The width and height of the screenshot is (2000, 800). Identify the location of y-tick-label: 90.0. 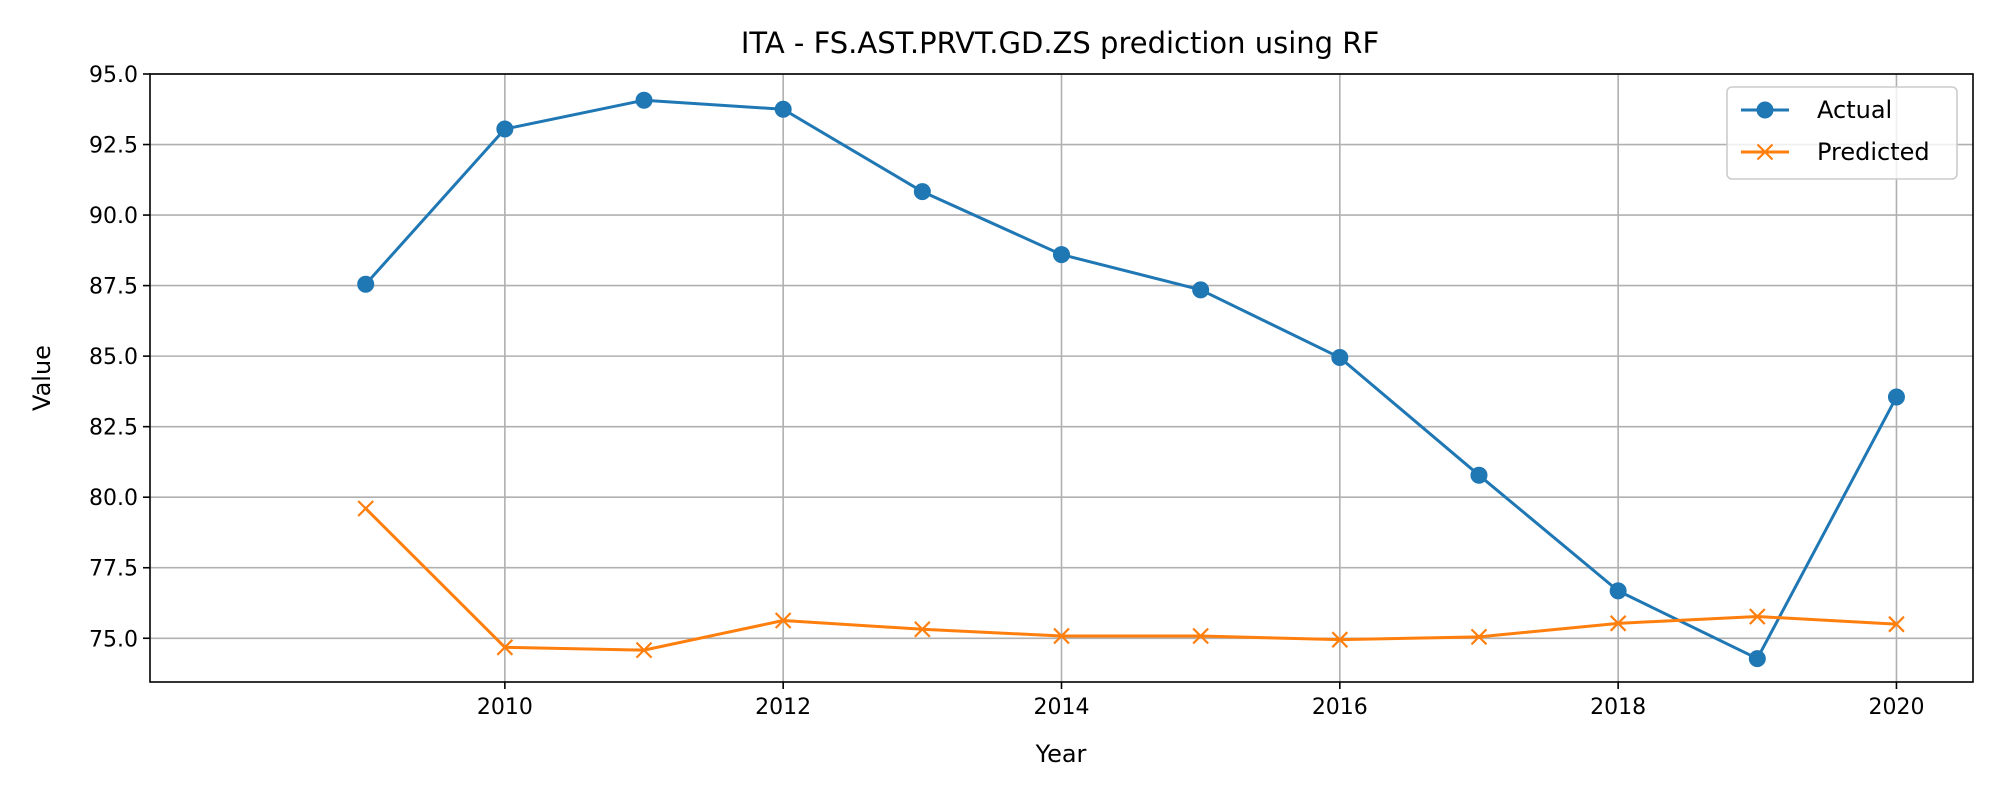
(113, 216).